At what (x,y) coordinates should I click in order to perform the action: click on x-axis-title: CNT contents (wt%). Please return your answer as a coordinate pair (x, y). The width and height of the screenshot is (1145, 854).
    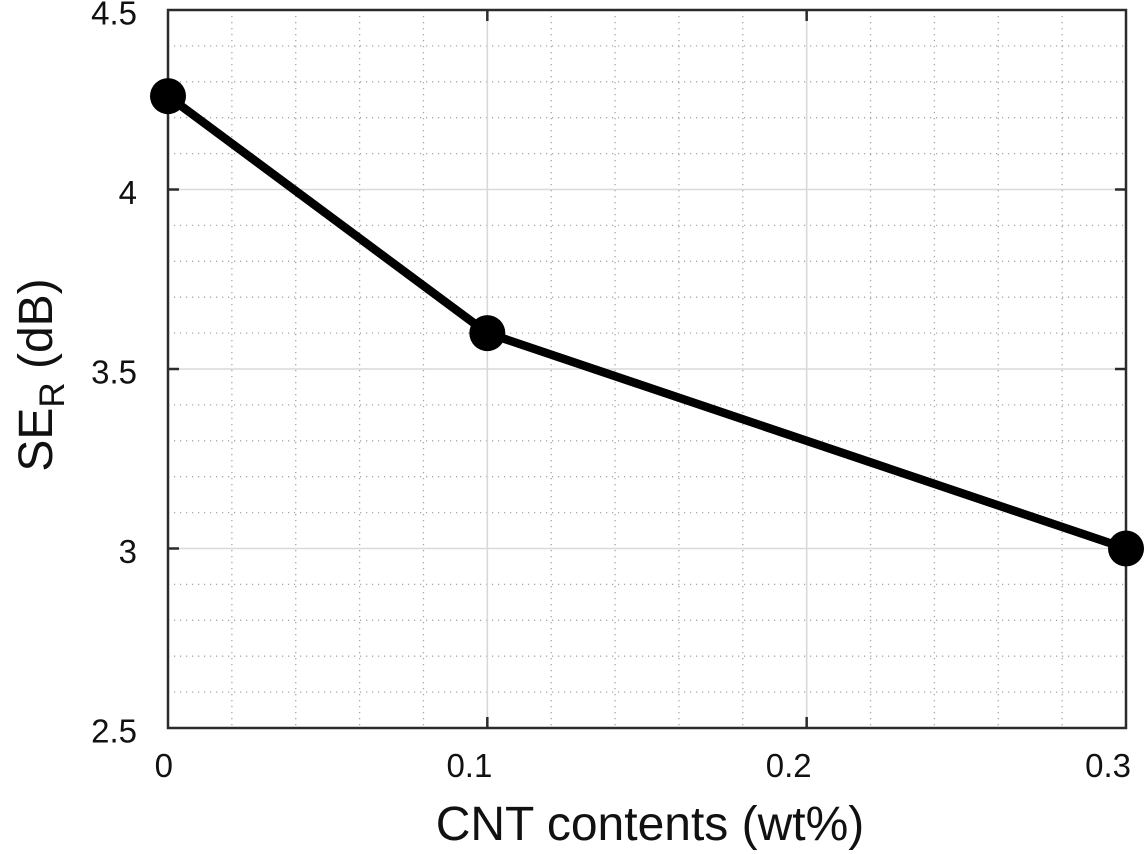
    Looking at the image, I should click on (650, 824).